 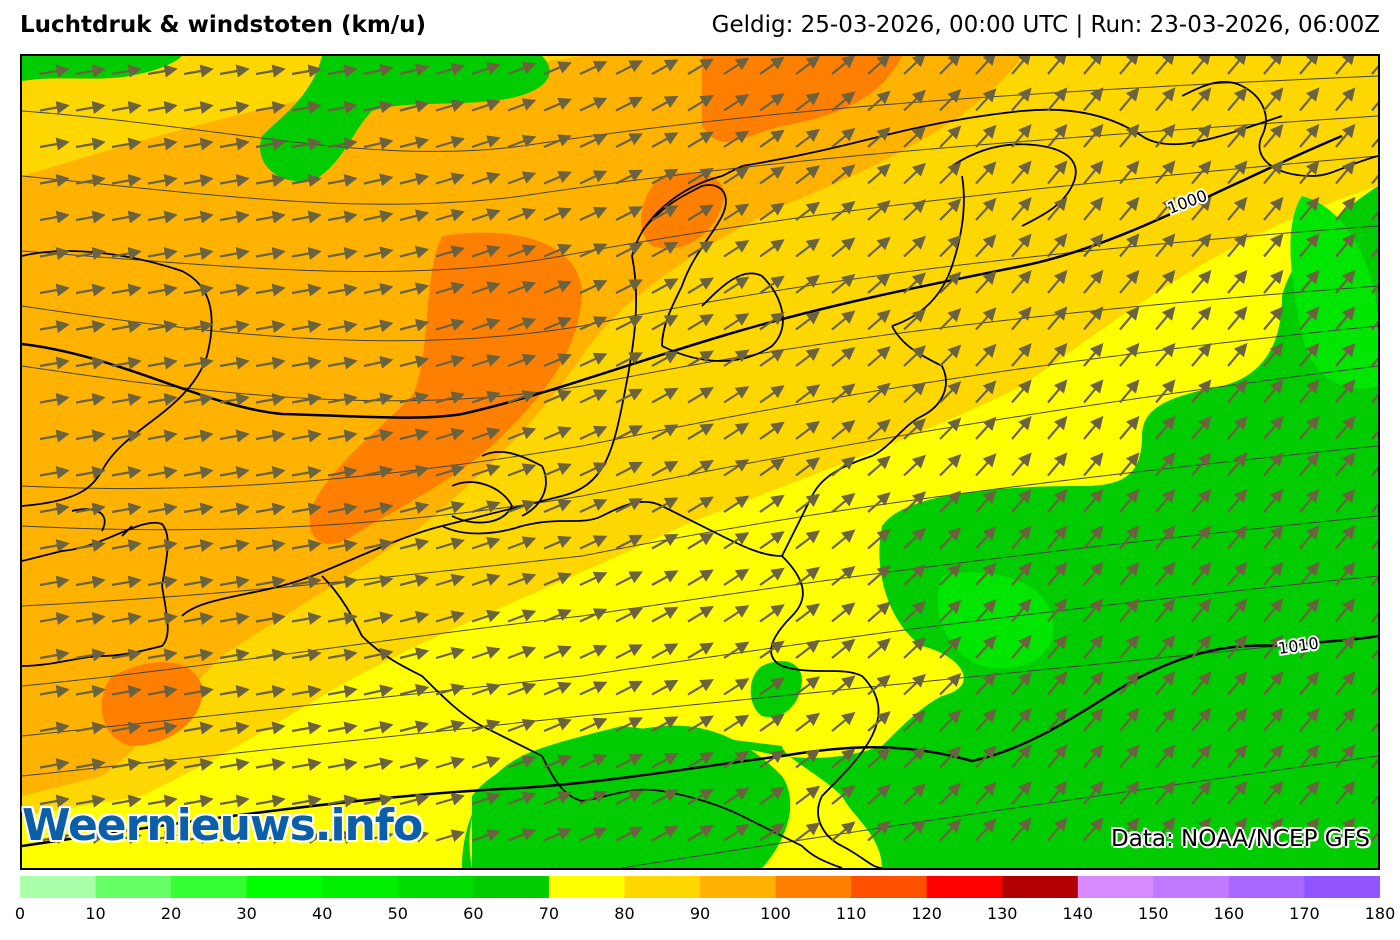 What do you see at coordinates (473, 913) in the screenshot?
I see `legend-tick-label: 60` at bounding box center [473, 913].